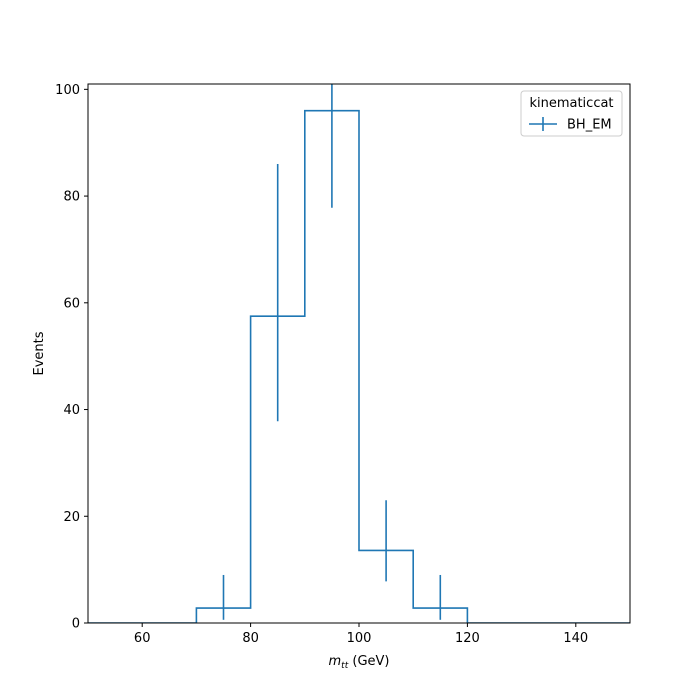 Image resolution: width=700 pixels, height=700 pixels. What do you see at coordinates (335, 661) in the screenshot?
I see `x-axis-label-main: m` at bounding box center [335, 661].